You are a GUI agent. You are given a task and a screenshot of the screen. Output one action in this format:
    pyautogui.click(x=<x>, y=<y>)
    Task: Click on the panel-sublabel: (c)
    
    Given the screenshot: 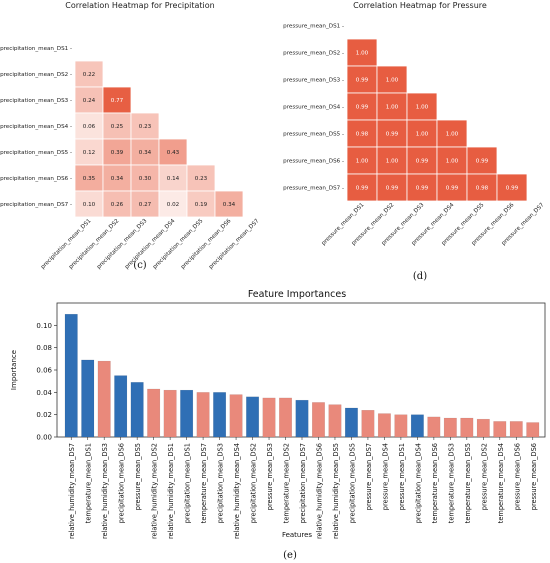 What is the action you would take?
    pyautogui.click(x=140, y=265)
    